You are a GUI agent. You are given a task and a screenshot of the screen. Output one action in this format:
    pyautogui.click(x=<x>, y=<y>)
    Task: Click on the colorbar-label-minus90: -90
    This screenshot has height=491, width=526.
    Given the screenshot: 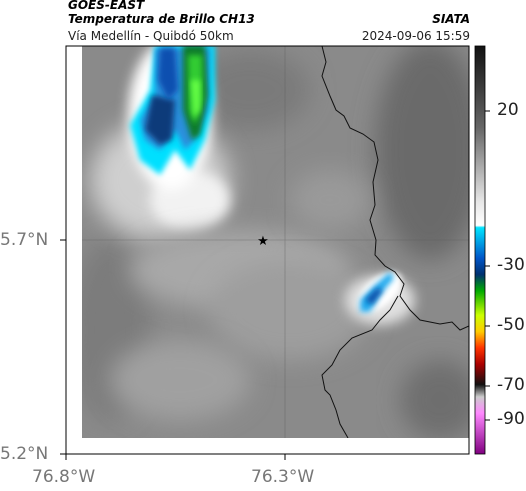 What is the action you would take?
    pyautogui.click(x=511, y=419)
    